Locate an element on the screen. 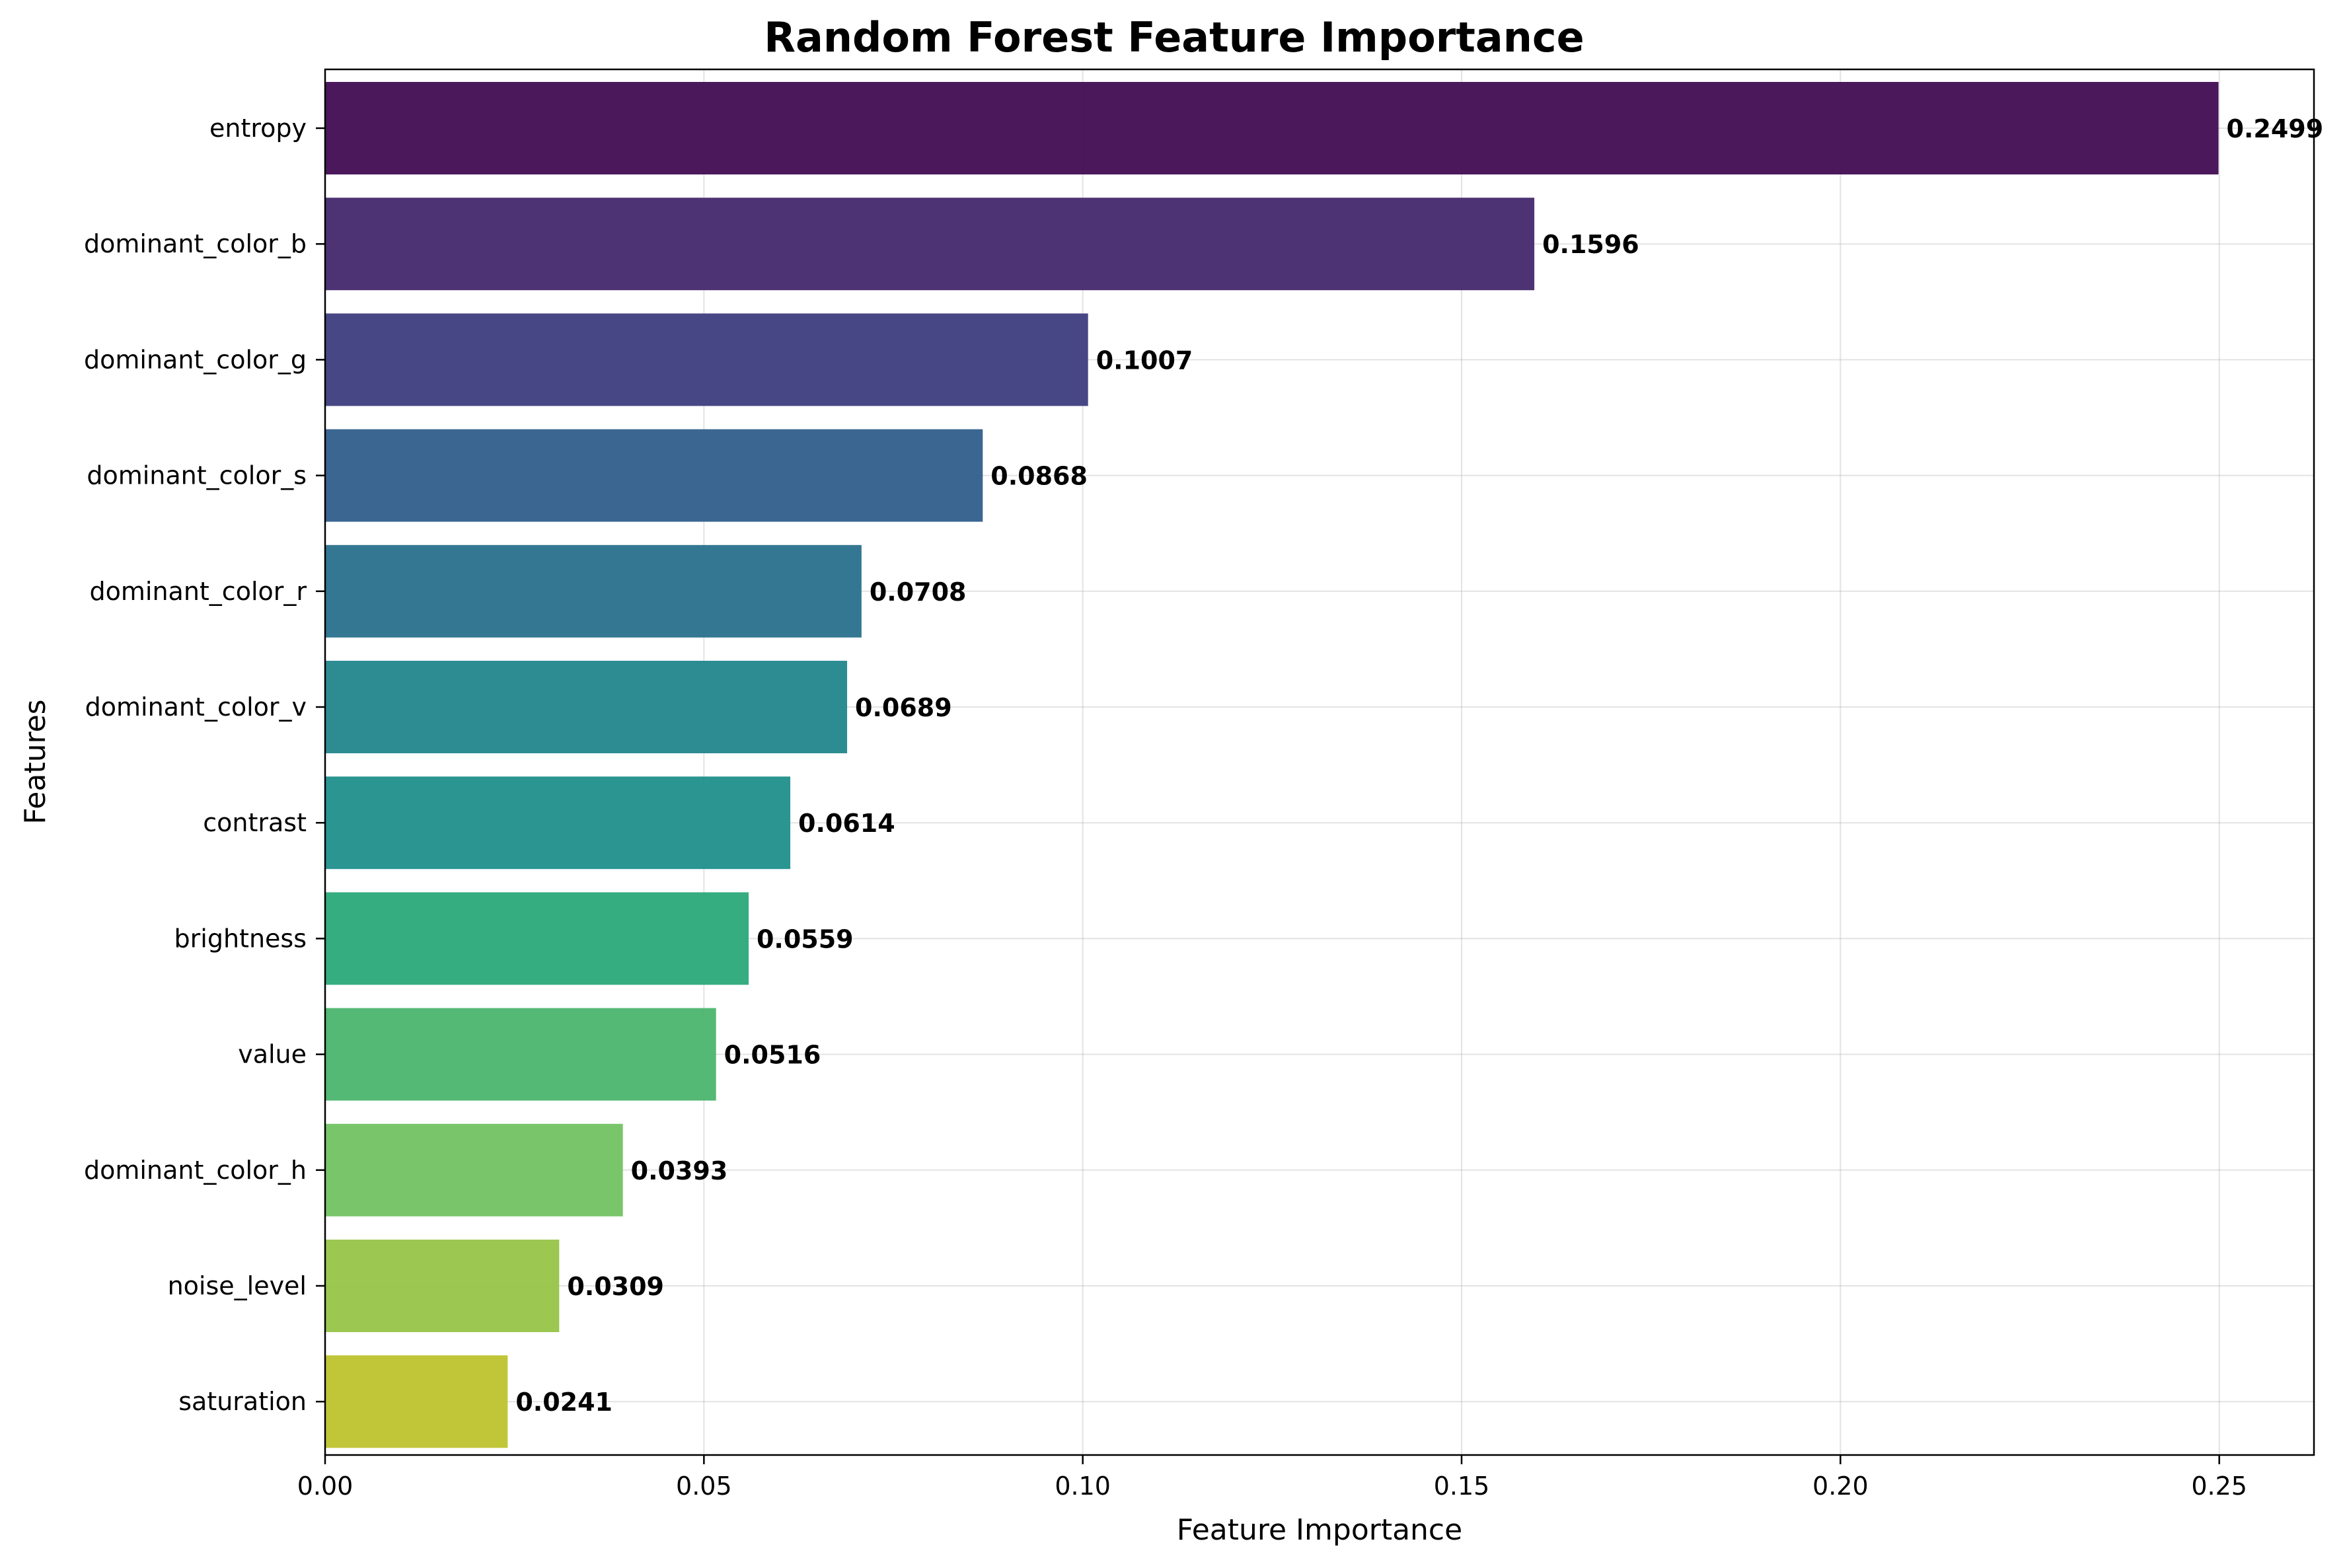 This screenshot has height=1568, width=2347. bar-saturation is located at coordinates (416, 1401).